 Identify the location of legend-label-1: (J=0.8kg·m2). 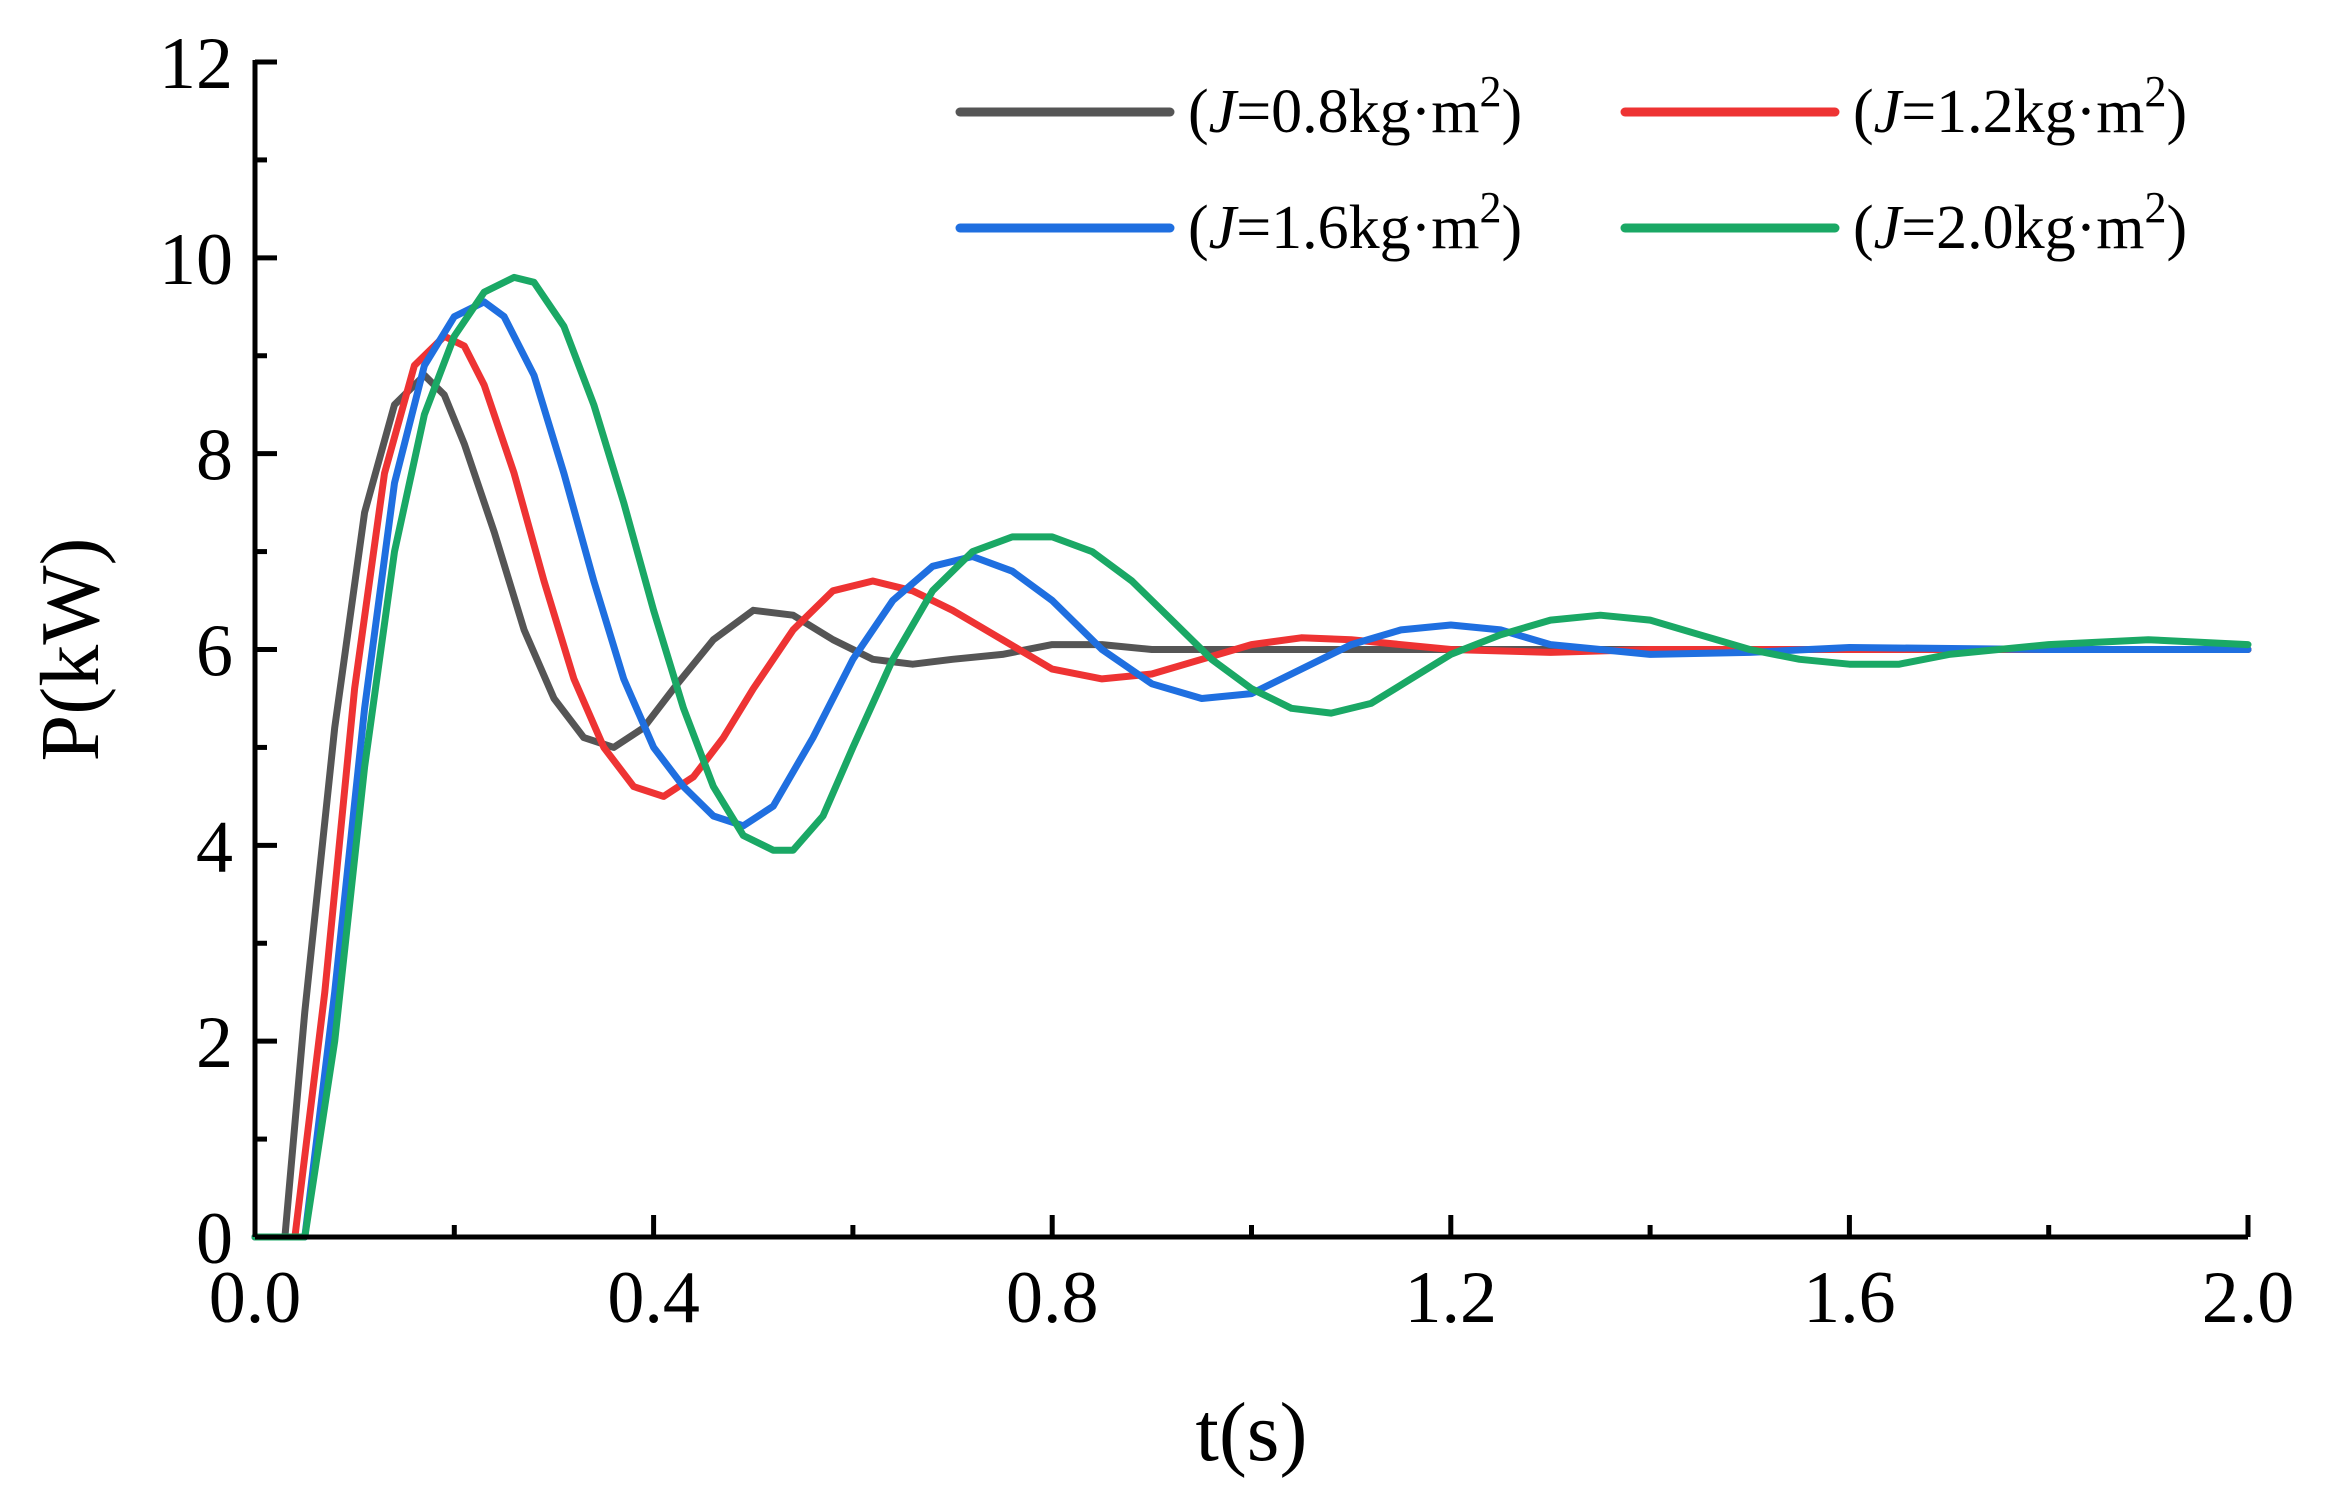
(1355, 106).